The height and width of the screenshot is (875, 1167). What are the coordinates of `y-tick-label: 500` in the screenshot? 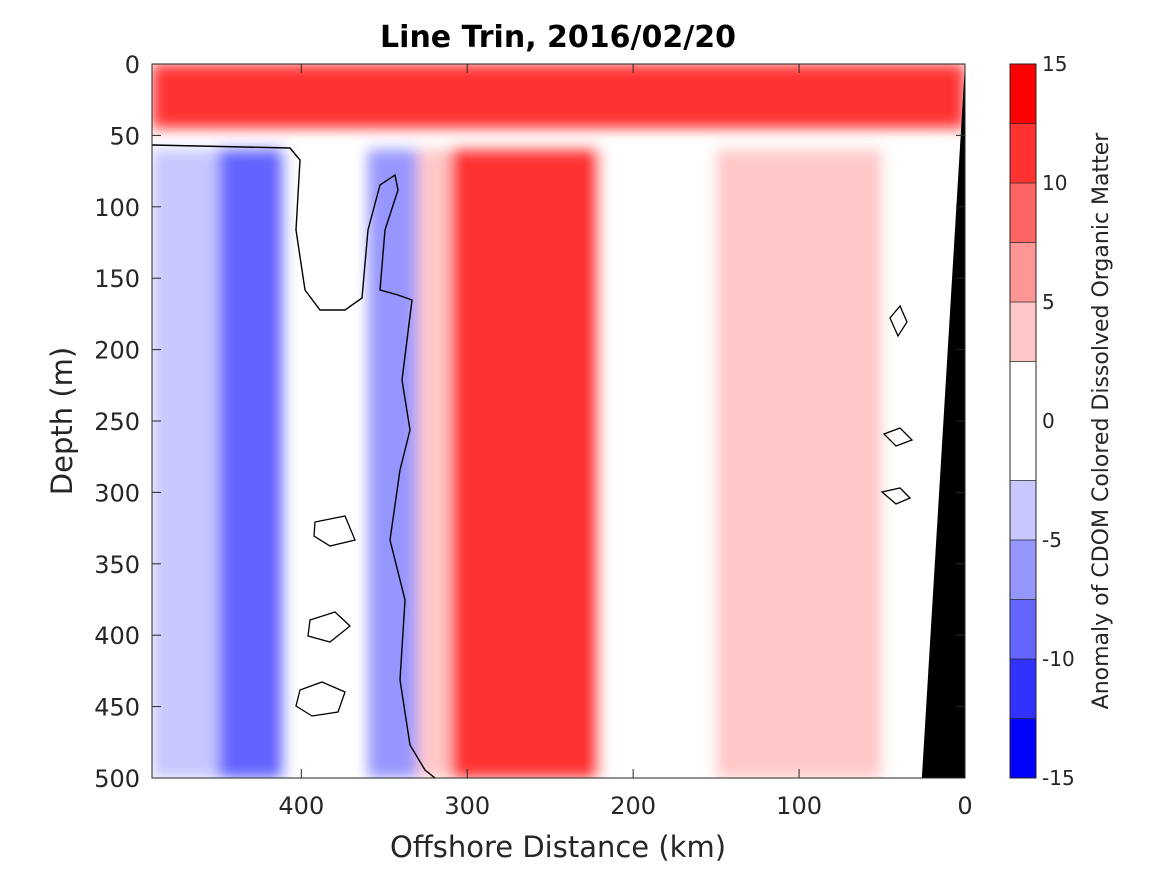 It's located at (117, 779).